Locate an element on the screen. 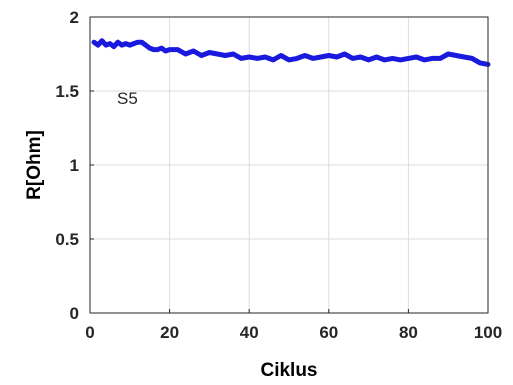 Image resolution: width=513 pixels, height=385 pixels. y-tick-label-3: 1.5 is located at coordinates (67, 91).